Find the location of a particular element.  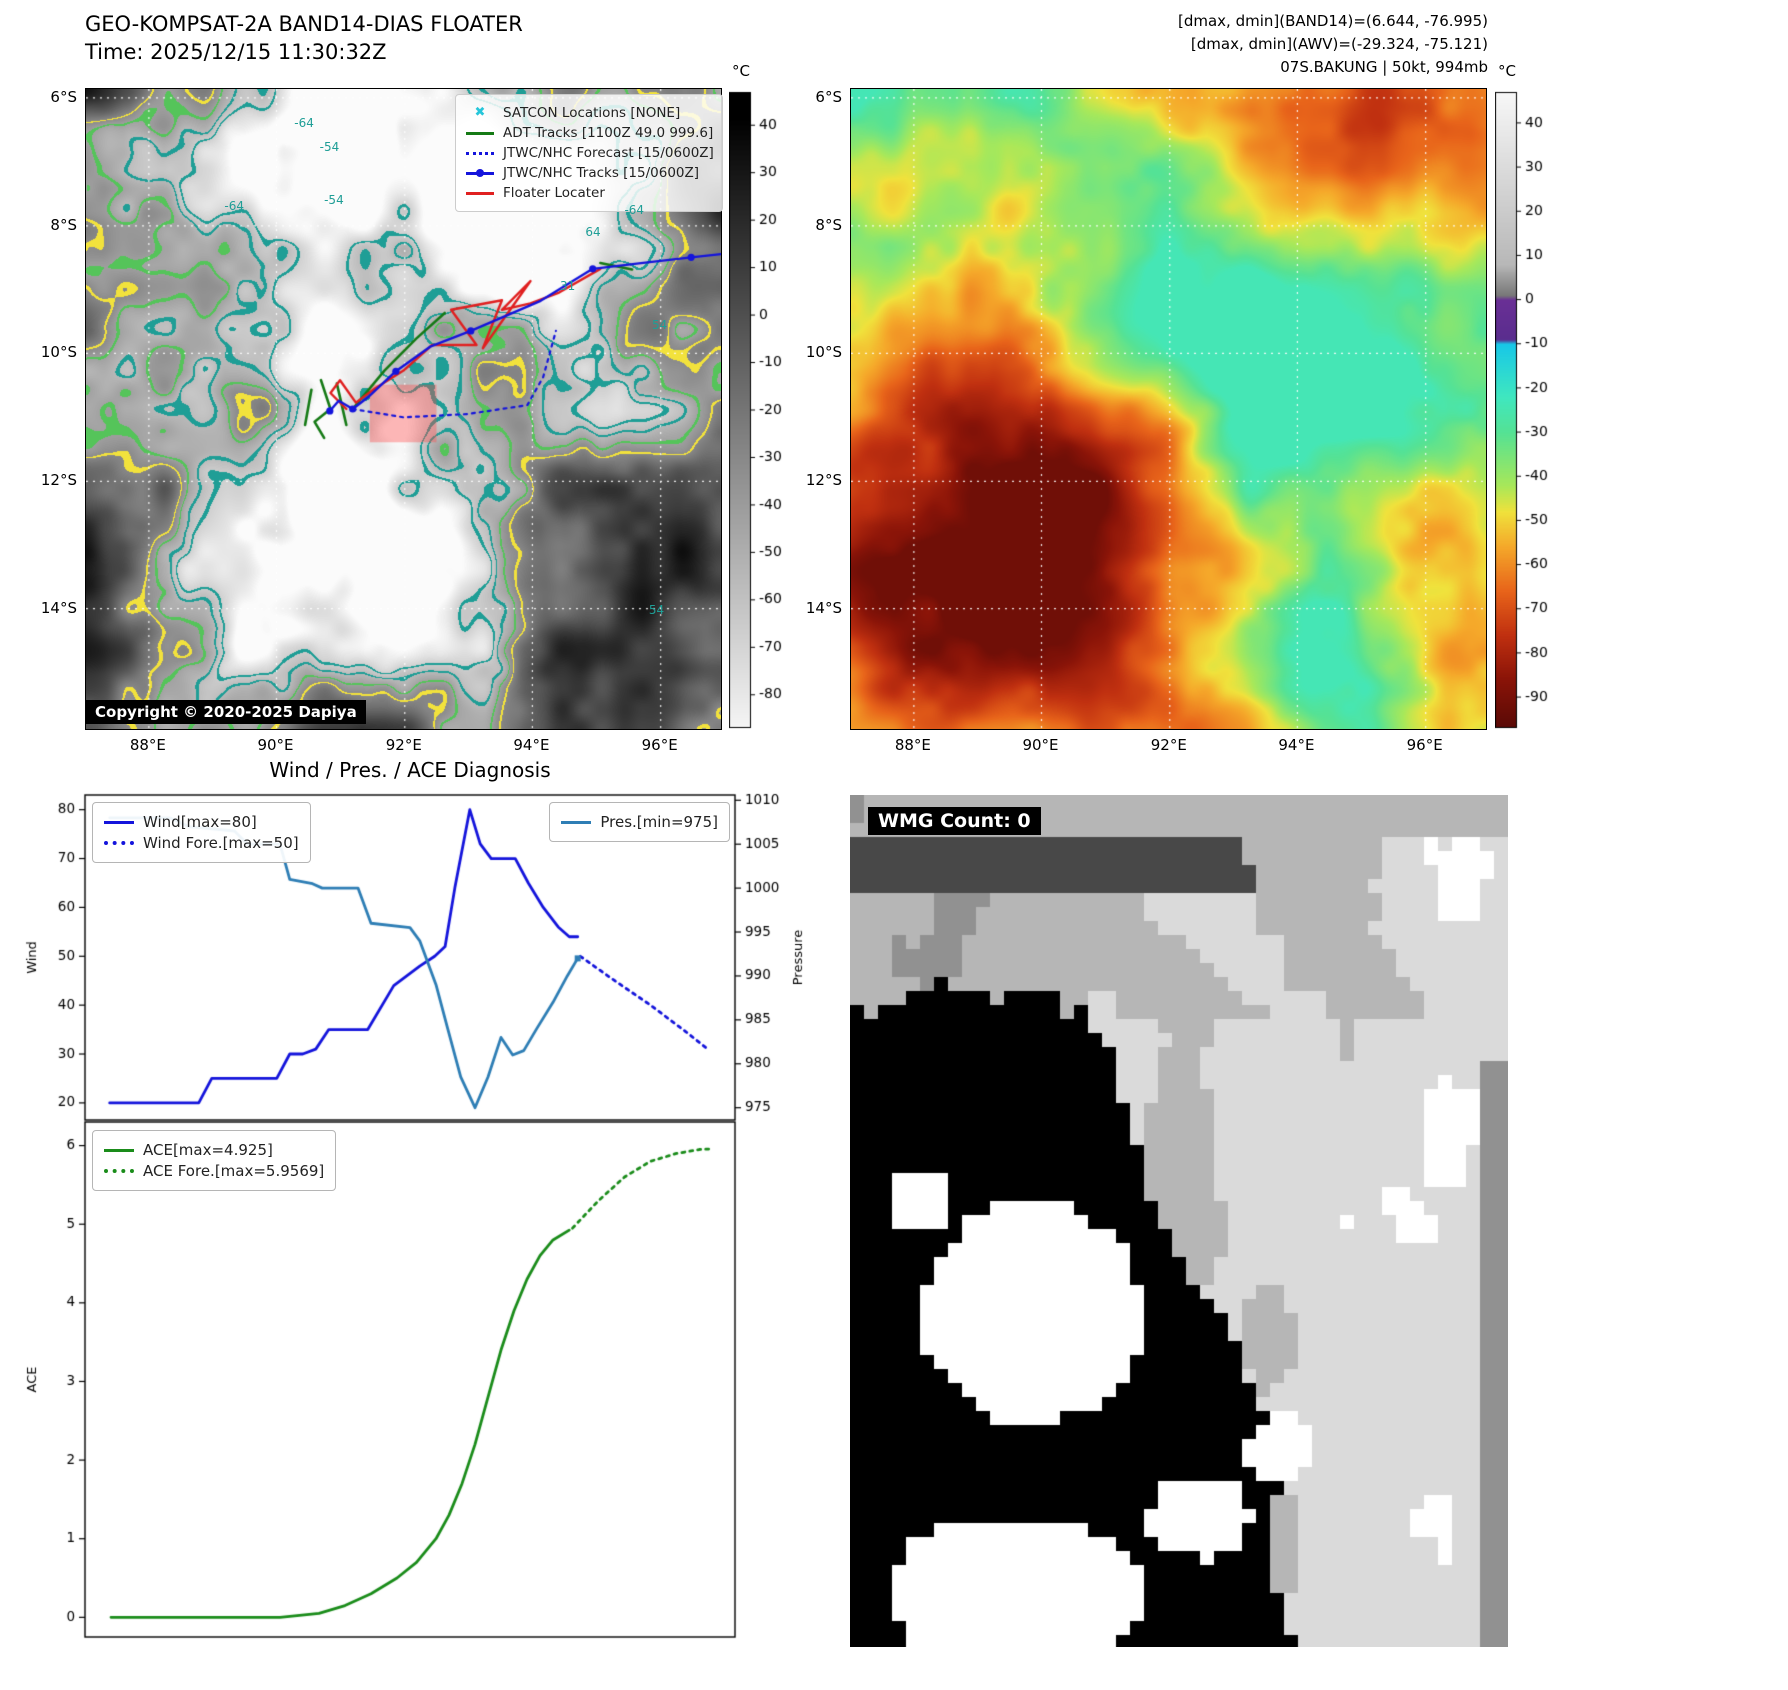

legend-item-jtwc-tracks: JTWC/NHC Tracks [15/0600Z] is located at coordinates (589, 173).